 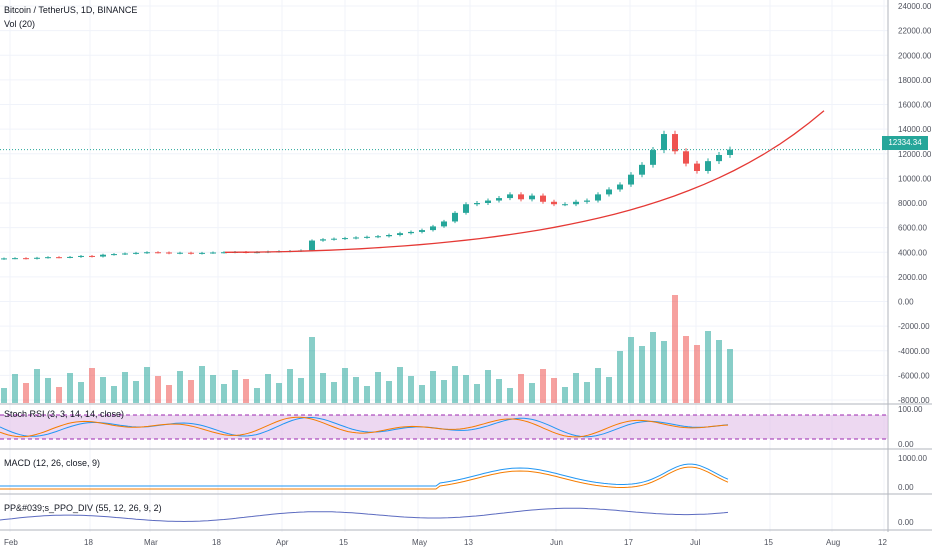 I want to click on macd-label: MACD (12, 26, close, 9), so click(x=52, y=463).